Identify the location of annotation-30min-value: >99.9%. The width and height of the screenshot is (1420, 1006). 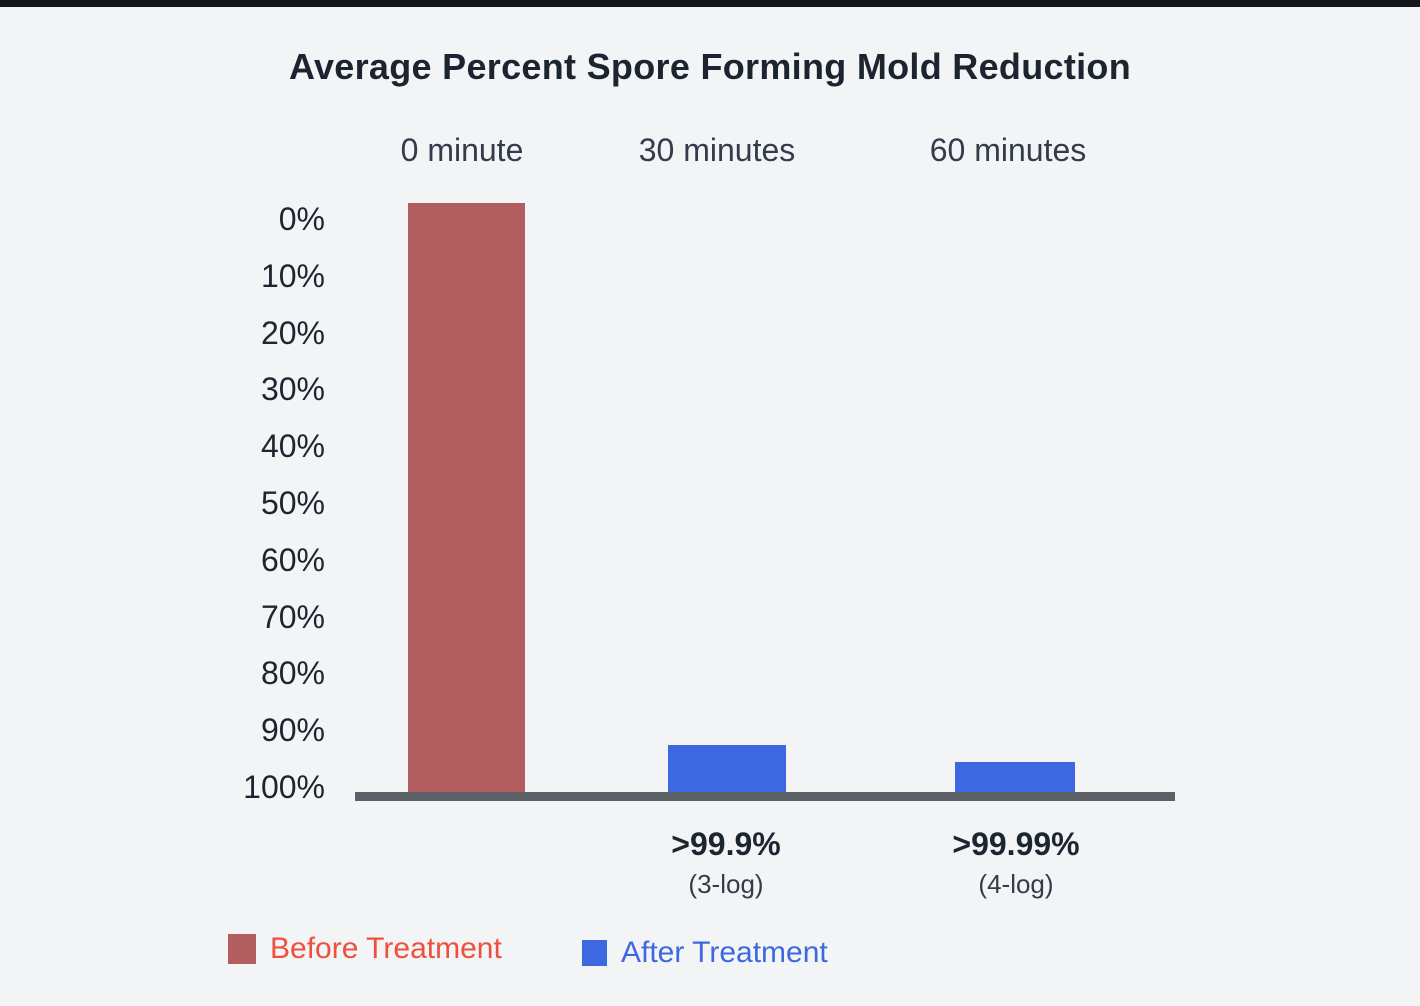
(726, 844).